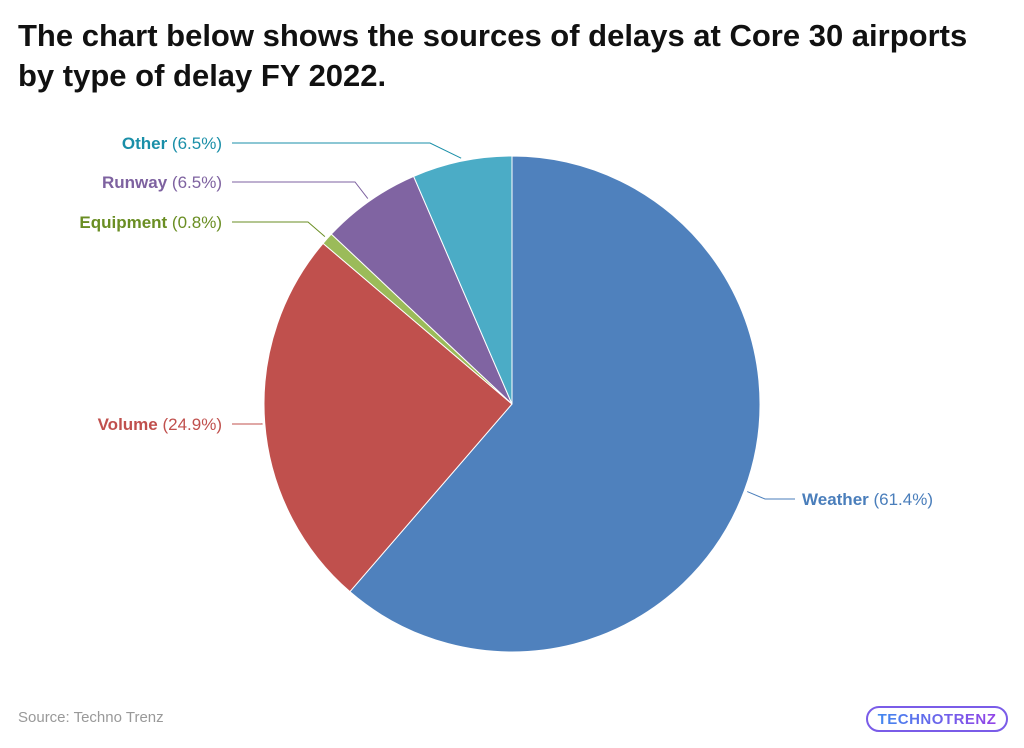  What do you see at coordinates (190, 424) in the screenshot?
I see `slice-percent: (24.9%)` at bounding box center [190, 424].